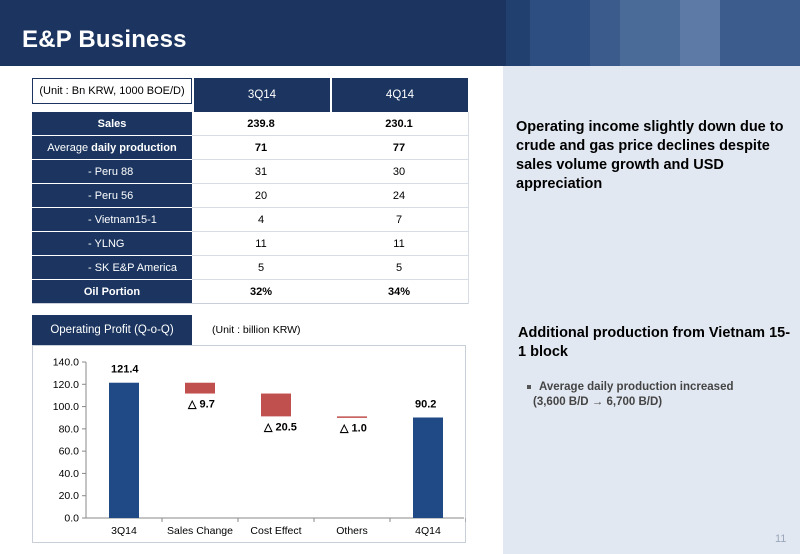 Image resolution: width=800 pixels, height=554 pixels. Describe the element at coordinates (124, 450) in the screenshot. I see `bar-3q14` at that location.